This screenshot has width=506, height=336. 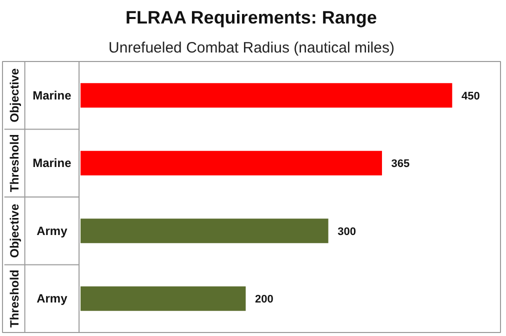 I want to click on chart-subtitle: Unrefueled Combat Radius (nautical miles), so click(x=251, y=48).